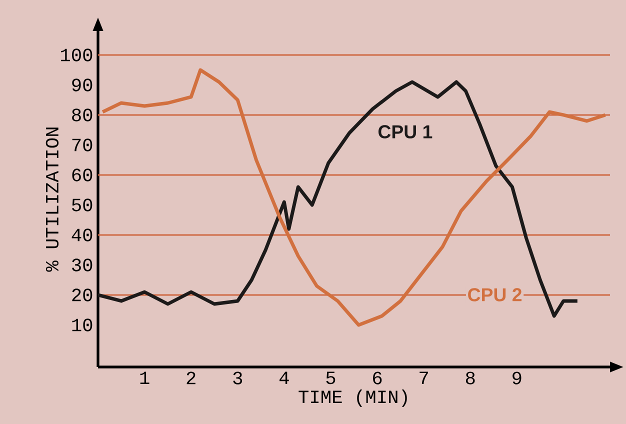  I want to click on x-tick-label: 7, so click(424, 378).